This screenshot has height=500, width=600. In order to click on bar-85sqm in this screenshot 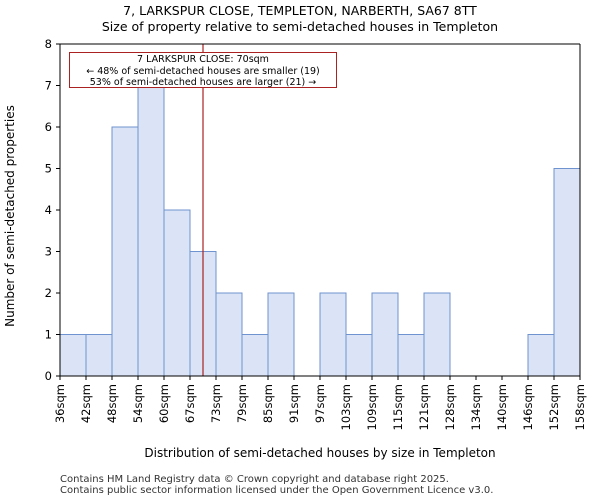, I will do `click(281, 334)`.